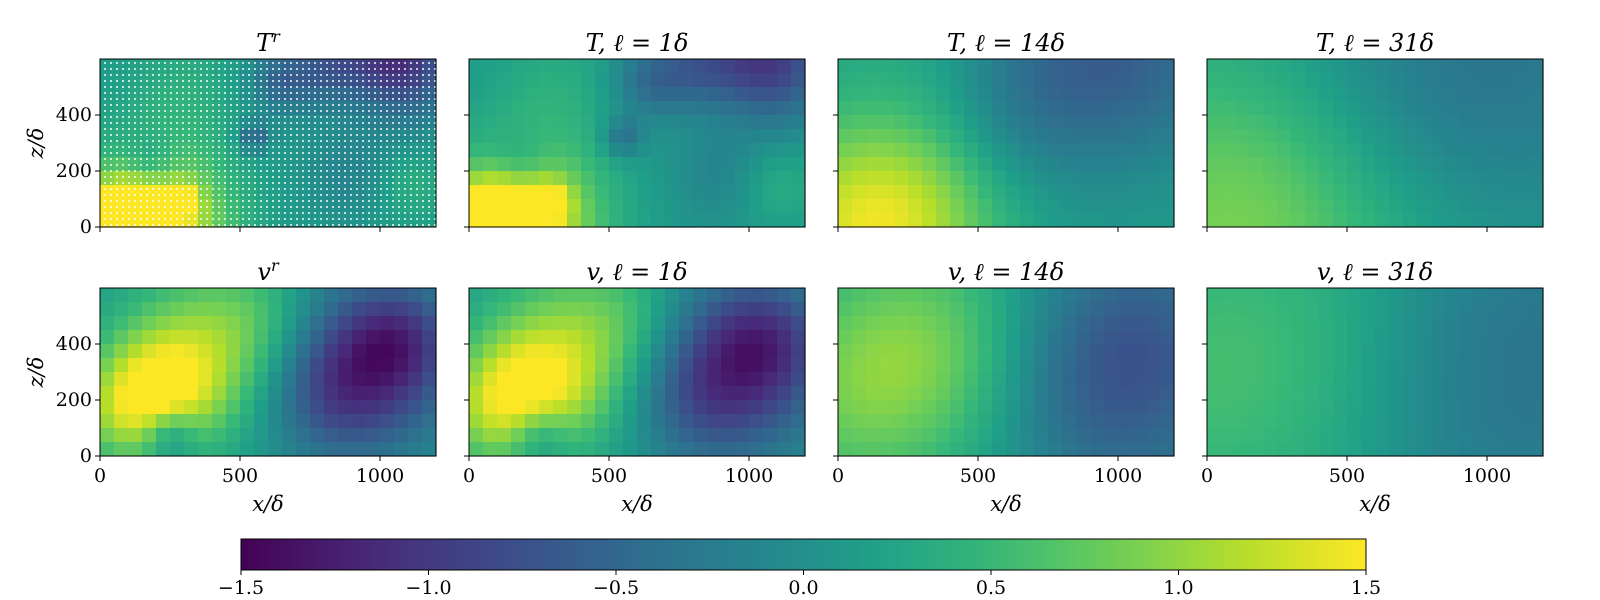 This screenshot has width=1600, height=600. I want to click on heatmap-cells, so click(1006, 143).